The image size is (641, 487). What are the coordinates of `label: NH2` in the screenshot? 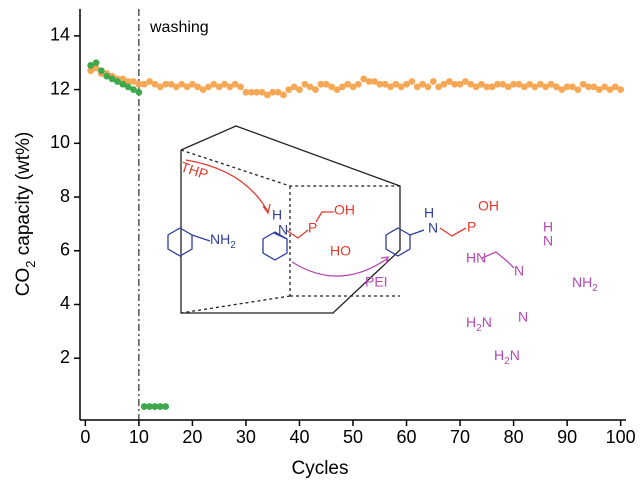 It's located at (223, 241).